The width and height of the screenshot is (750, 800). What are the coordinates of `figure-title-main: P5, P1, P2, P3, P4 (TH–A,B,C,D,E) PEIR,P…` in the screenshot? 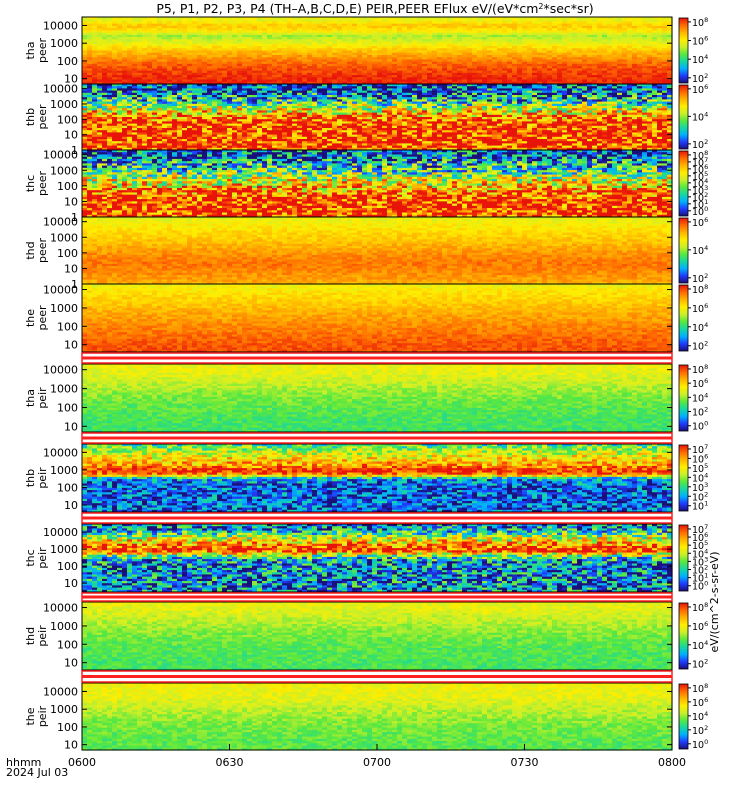 It's located at (347, 8).